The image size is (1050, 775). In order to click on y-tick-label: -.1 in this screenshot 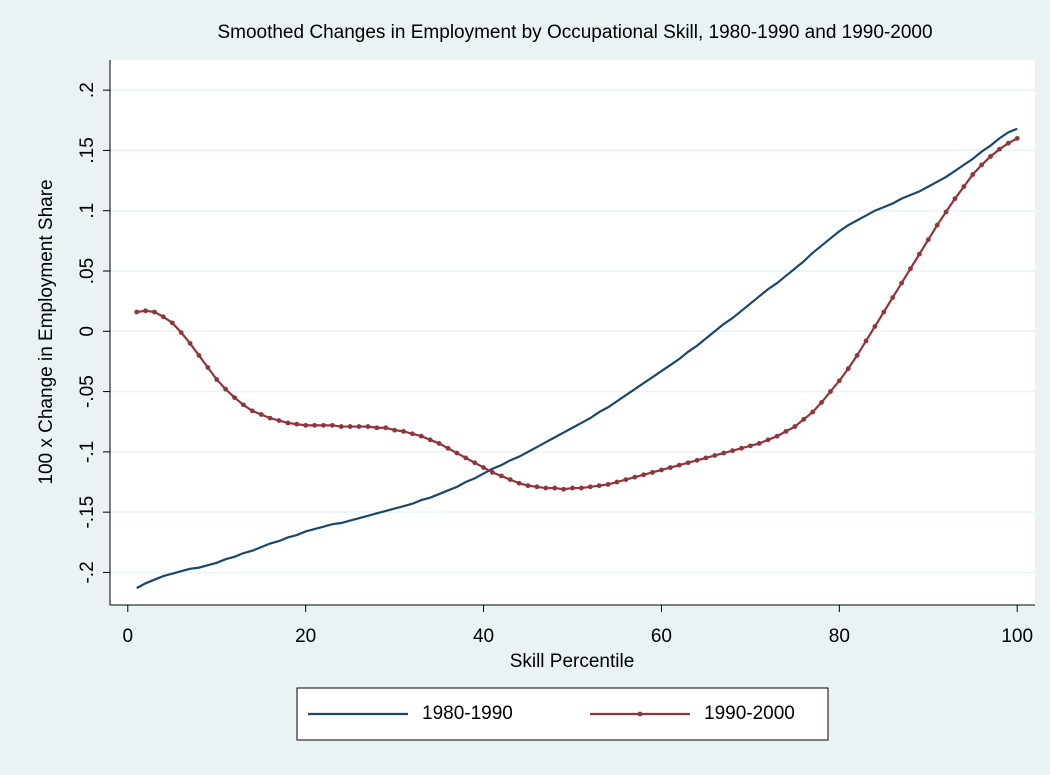, I will do `click(87, 452)`.